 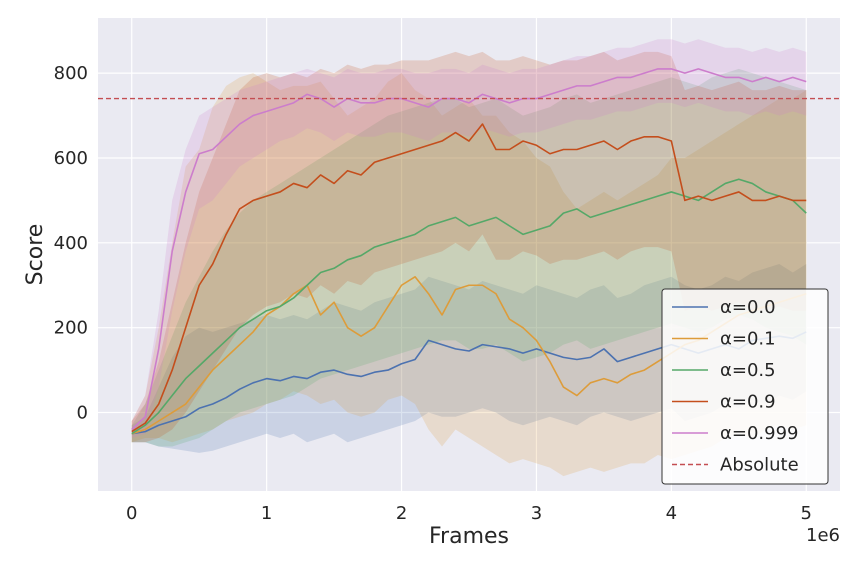 What do you see at coordinates (759, 465) in the screenshot?
I see `legend-label: Absolute` at bounding box center [759, 465].